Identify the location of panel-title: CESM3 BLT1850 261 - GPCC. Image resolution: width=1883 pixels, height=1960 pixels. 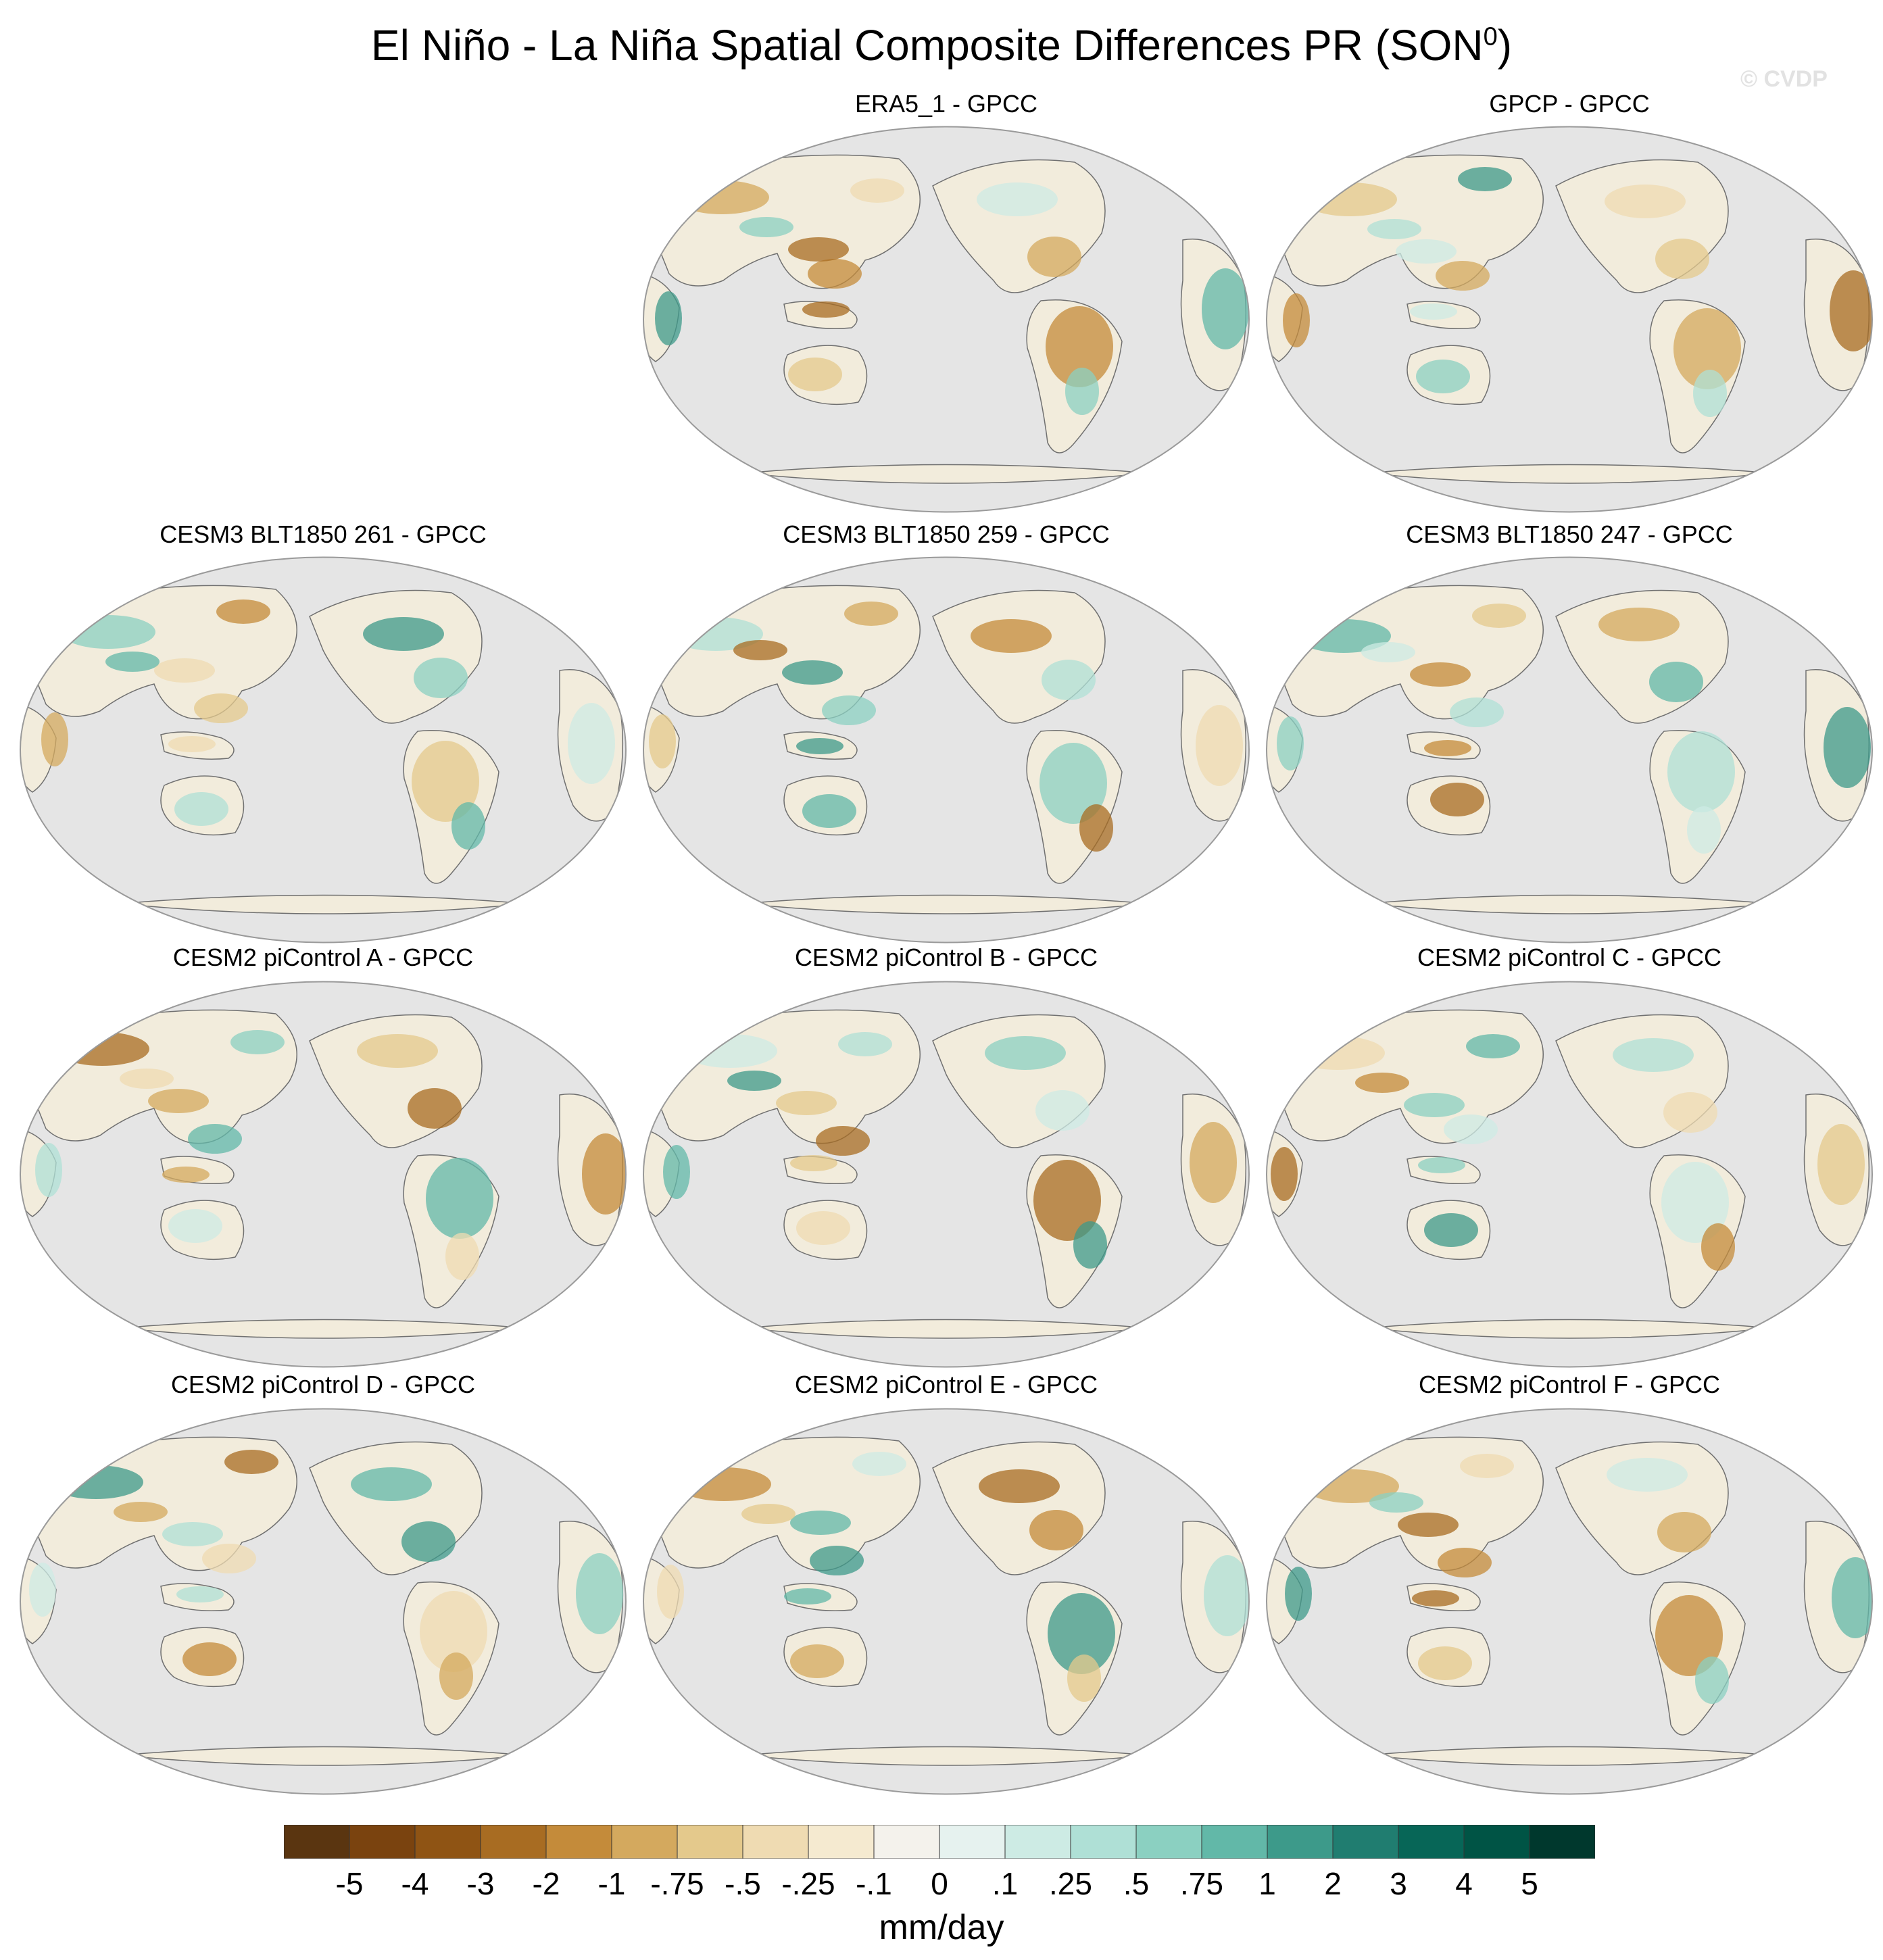
(323, 534).